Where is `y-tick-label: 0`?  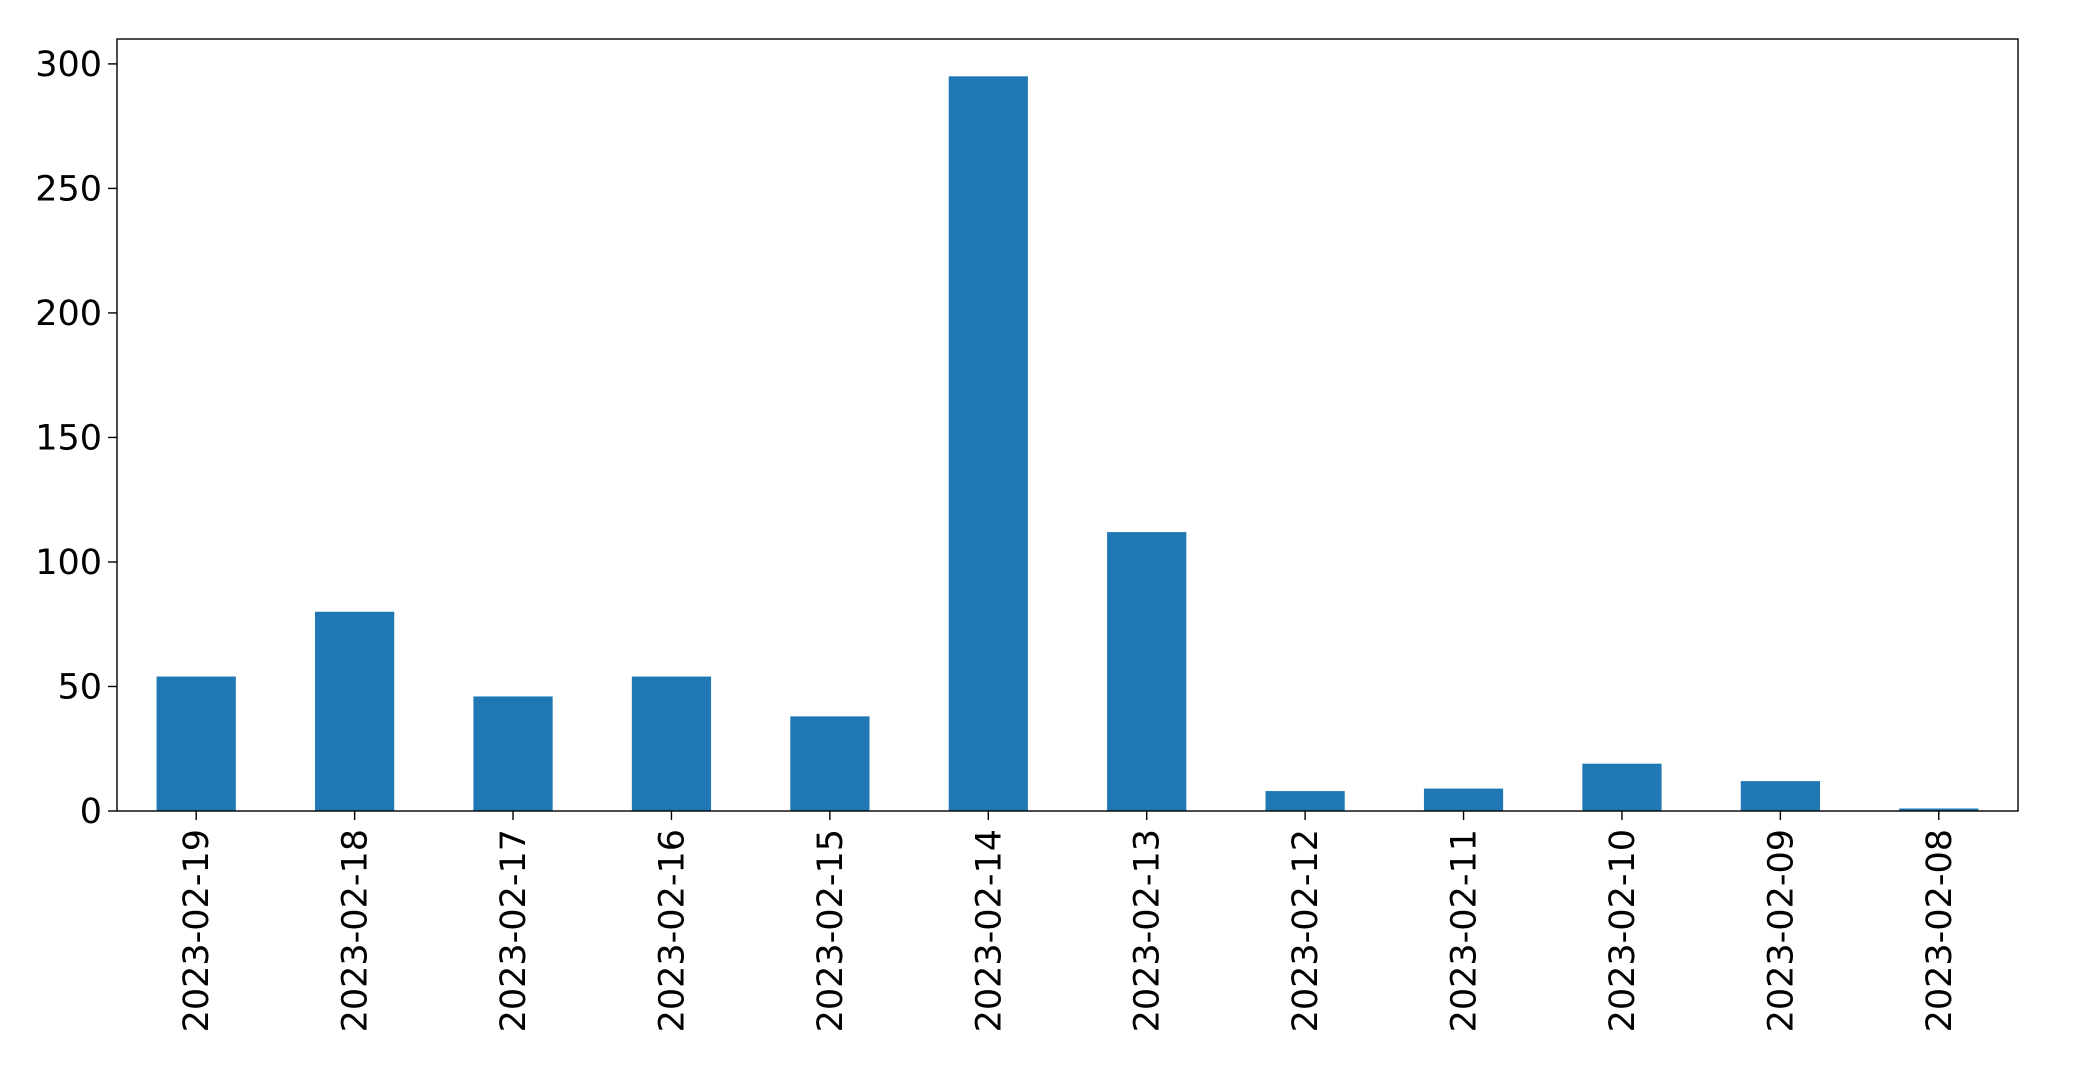
y-tick-label: 0 is located at coordinates (91, 812).